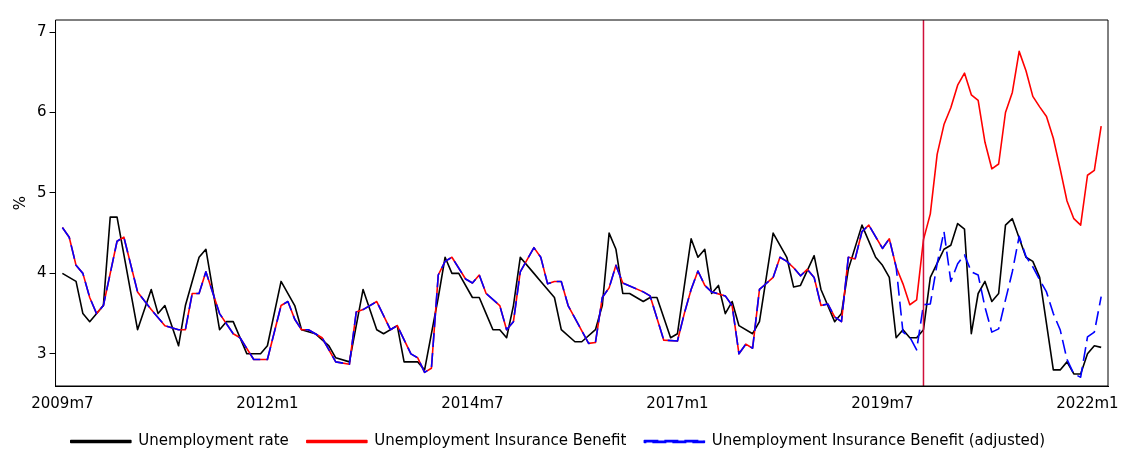  What do you see at coordinates (472, 402) in the screenshot?
I see `x-tick-label: 2014m7` at bounding box center [472, 402].